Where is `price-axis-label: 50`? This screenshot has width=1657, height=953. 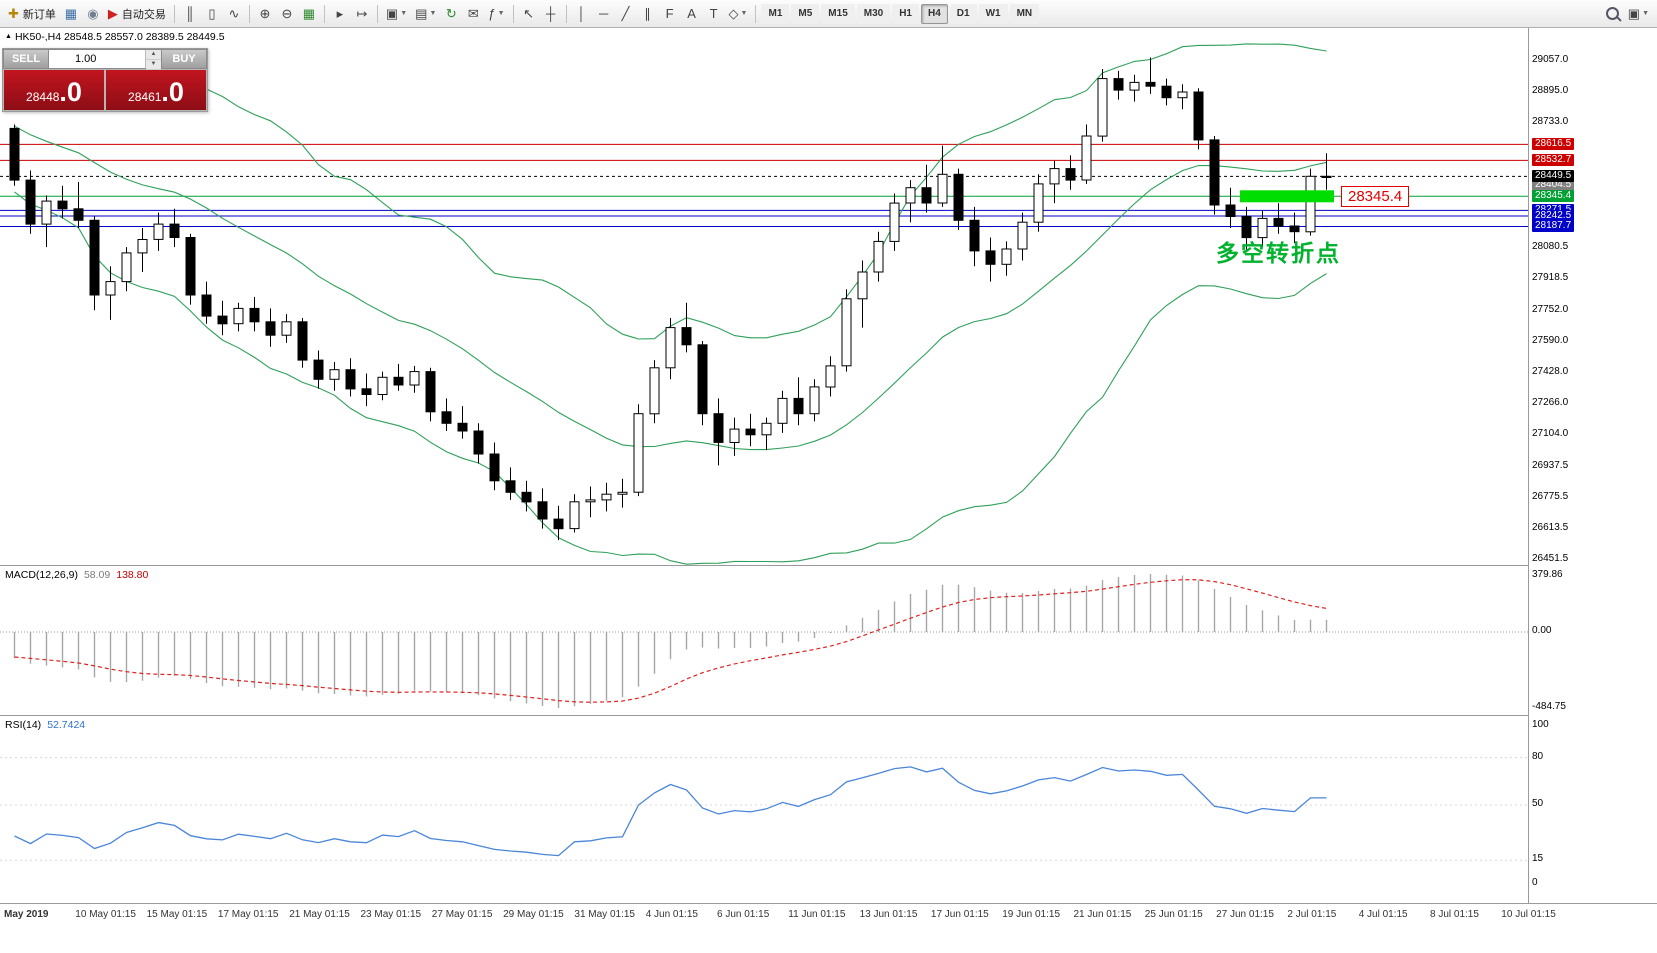
price-axis-label: 50 is located at coordinates (1538, 803).